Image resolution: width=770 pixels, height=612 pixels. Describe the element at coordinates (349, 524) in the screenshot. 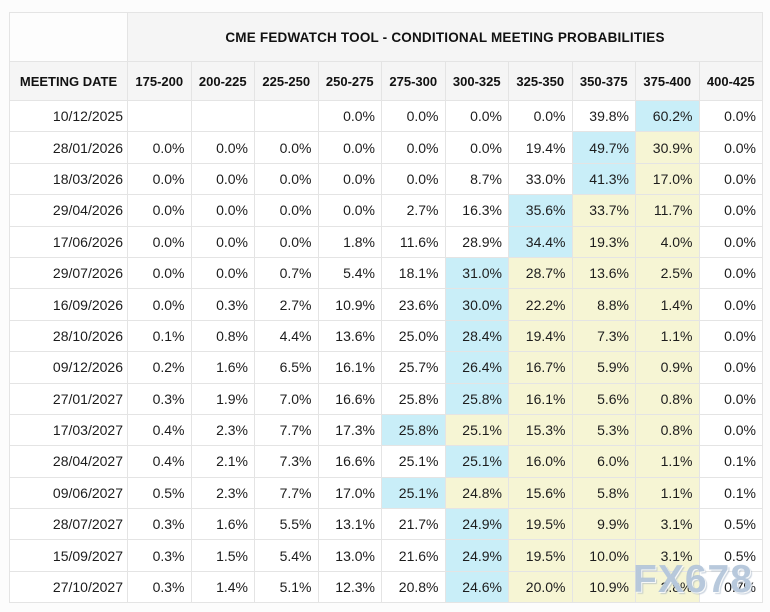

I see `probability-cell: 13.1%` at that location.